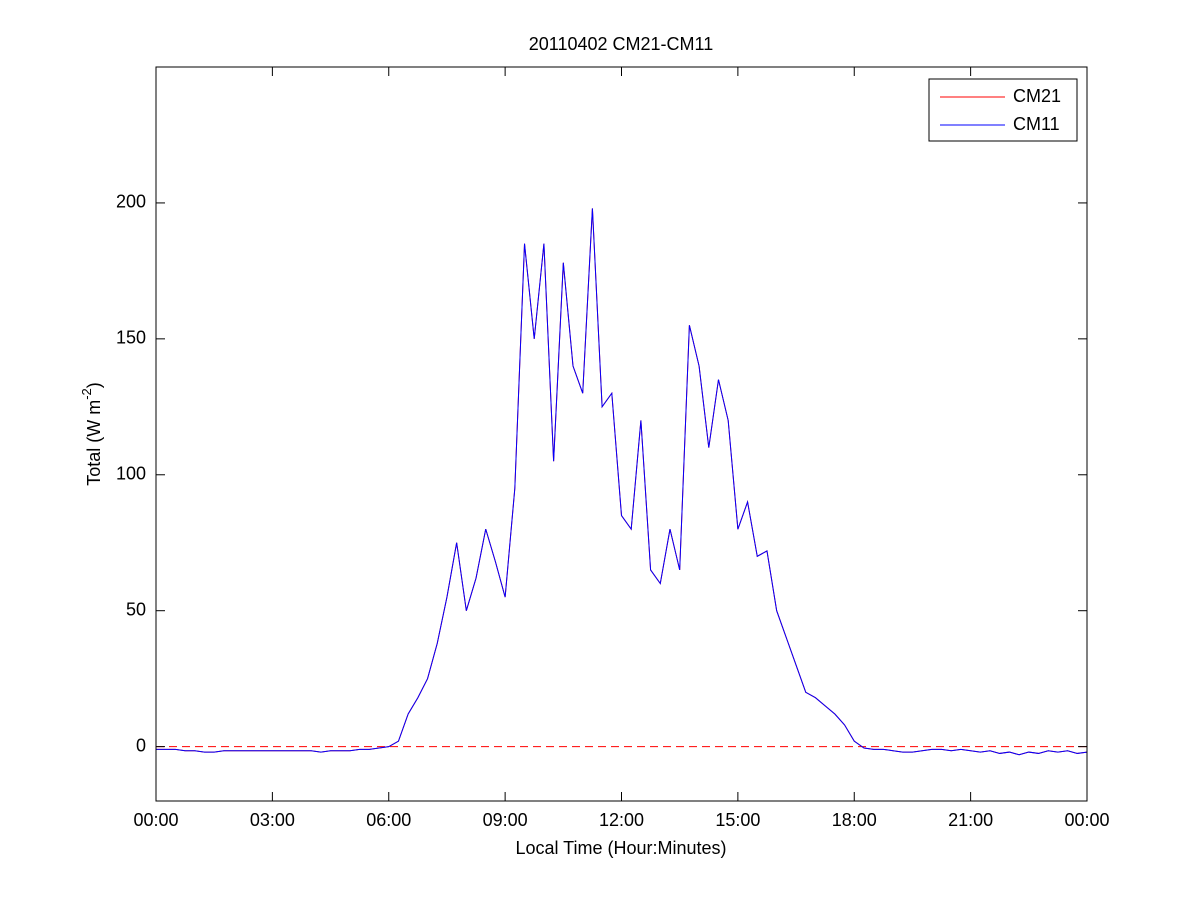 The image size is (1201, 901). I want to click on x-tick-label: 09:00, so click(505, 820).